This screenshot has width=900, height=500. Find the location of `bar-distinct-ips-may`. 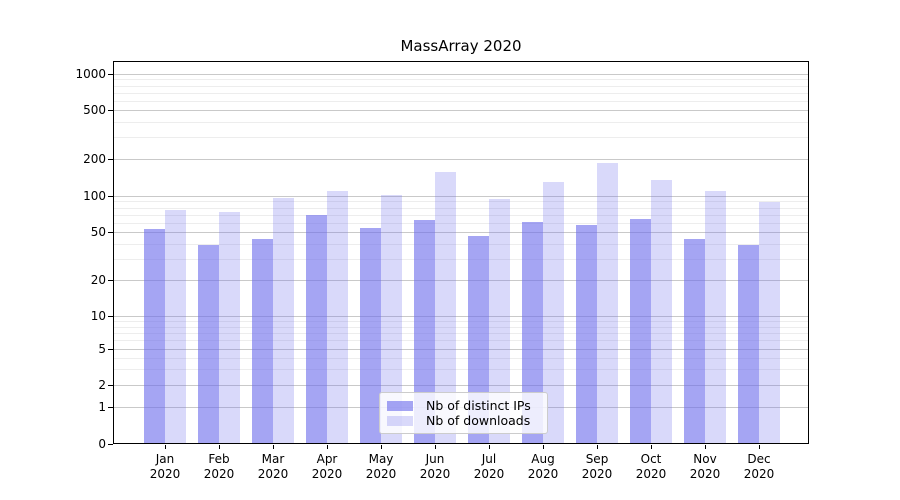

bar-distinct-ips-may is located at coordinates (370, 336).